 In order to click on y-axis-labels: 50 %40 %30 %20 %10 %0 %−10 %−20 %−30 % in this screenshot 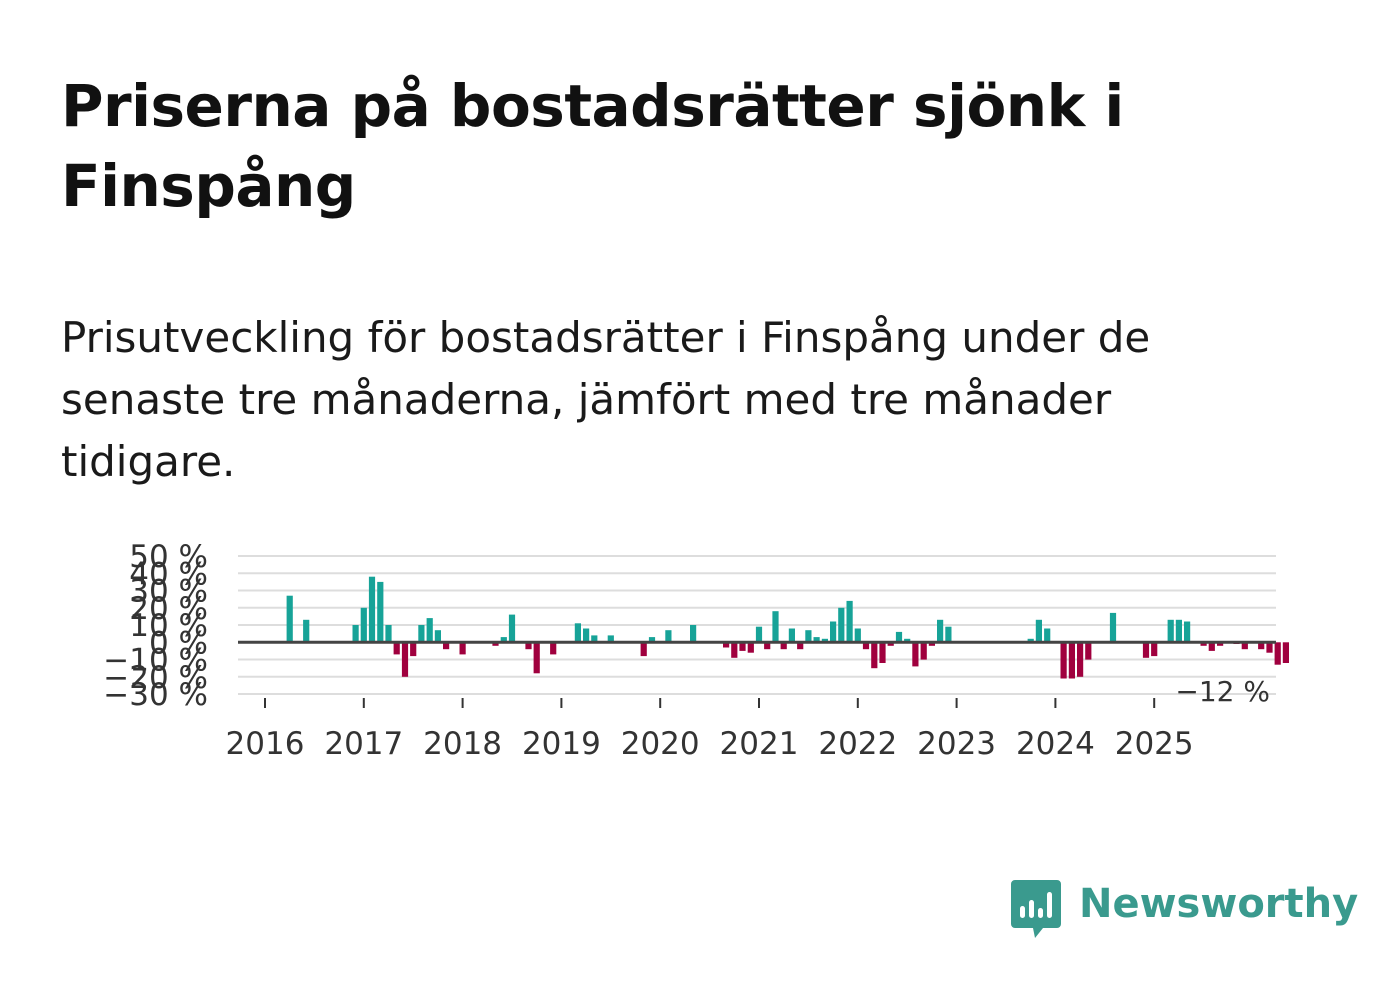, I will do `click(155, 626)`.